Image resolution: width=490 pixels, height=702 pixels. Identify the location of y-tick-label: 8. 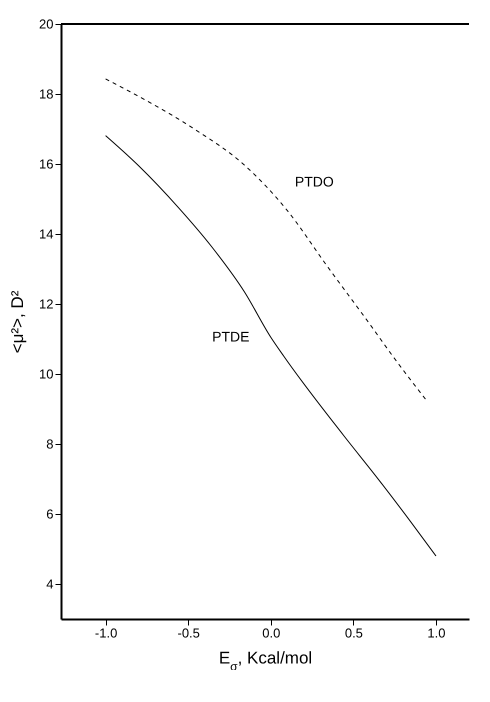
(50, 444).